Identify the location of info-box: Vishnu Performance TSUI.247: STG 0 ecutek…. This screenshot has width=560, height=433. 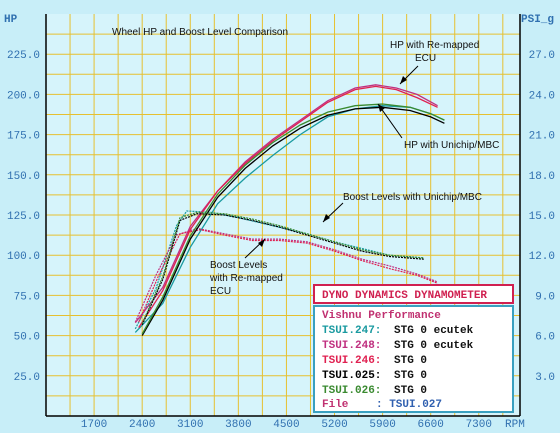
(413, 359).